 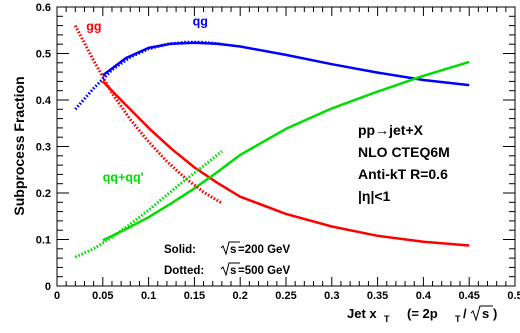 I want to click on x-tick-label: 0.05, so click(x=102, y=296).